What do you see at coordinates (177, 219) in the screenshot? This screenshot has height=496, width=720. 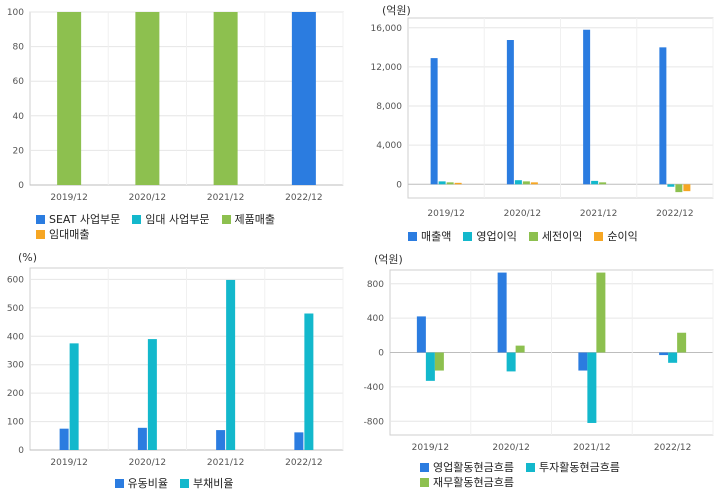 I see `legend-label: 임대 사업부문` at bounding box center [177, 219].